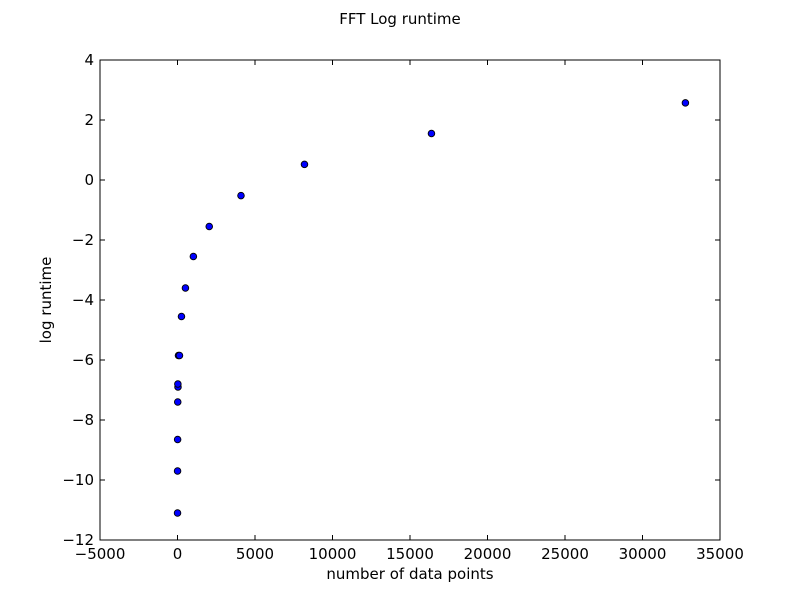 The width and height of the screenshot is (800, 600). I want to click on y-tick-label: 4, so click(89, 60).